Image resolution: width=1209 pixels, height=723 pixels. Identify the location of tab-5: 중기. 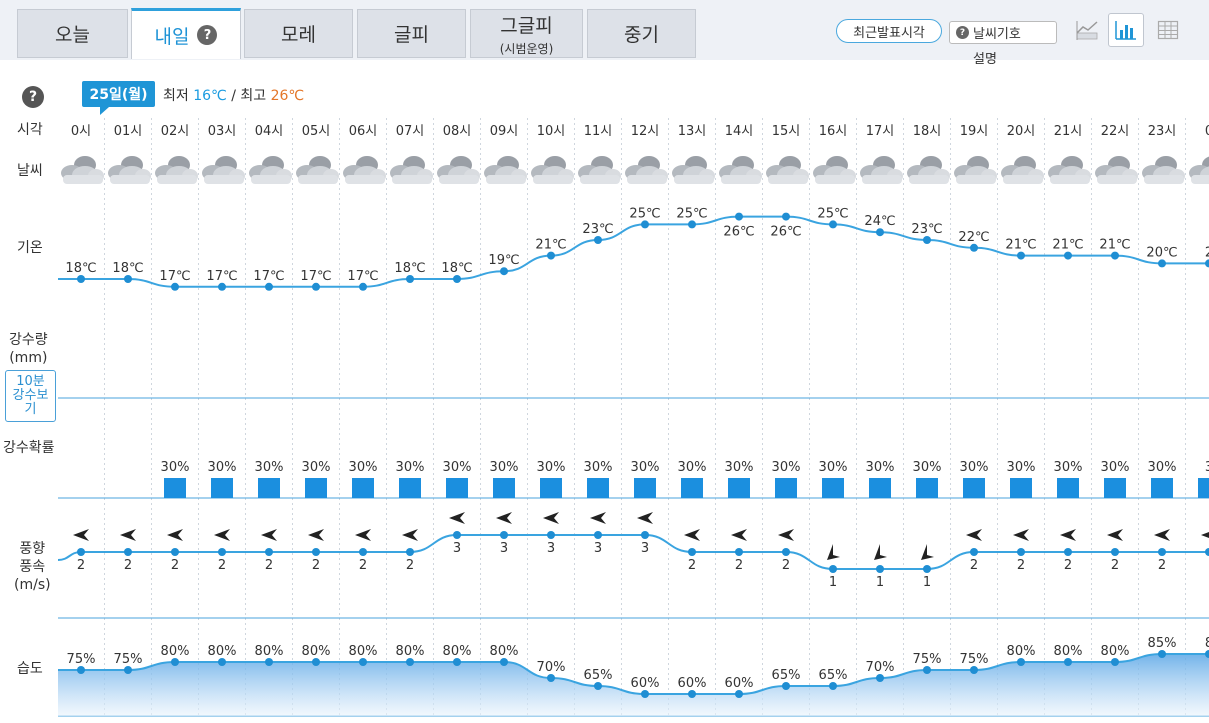
(641, 33).